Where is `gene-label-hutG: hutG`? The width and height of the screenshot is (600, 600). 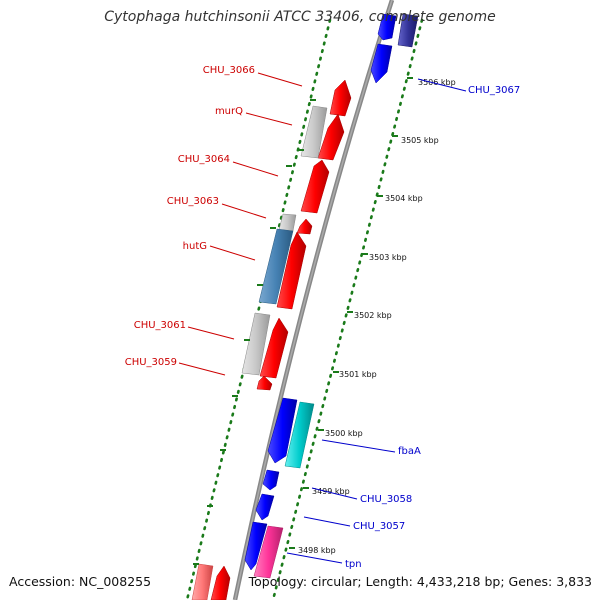
gene-label-hutG: hutG is located at coordinates (195, 246).